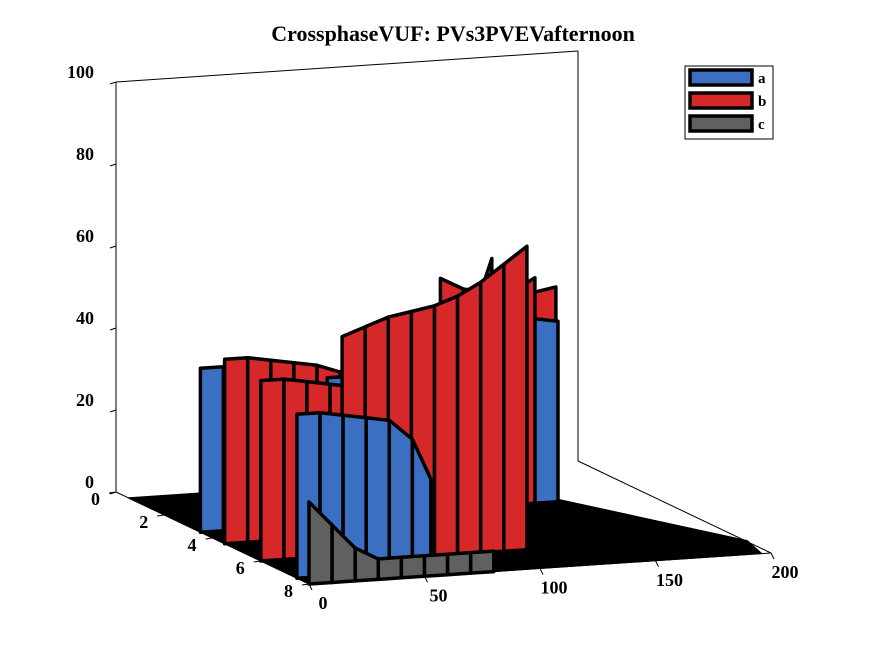 Image resolution: width=875 pixels, height=656 pixels. I want to click on x-tick-label: 50, so click(439, 595).